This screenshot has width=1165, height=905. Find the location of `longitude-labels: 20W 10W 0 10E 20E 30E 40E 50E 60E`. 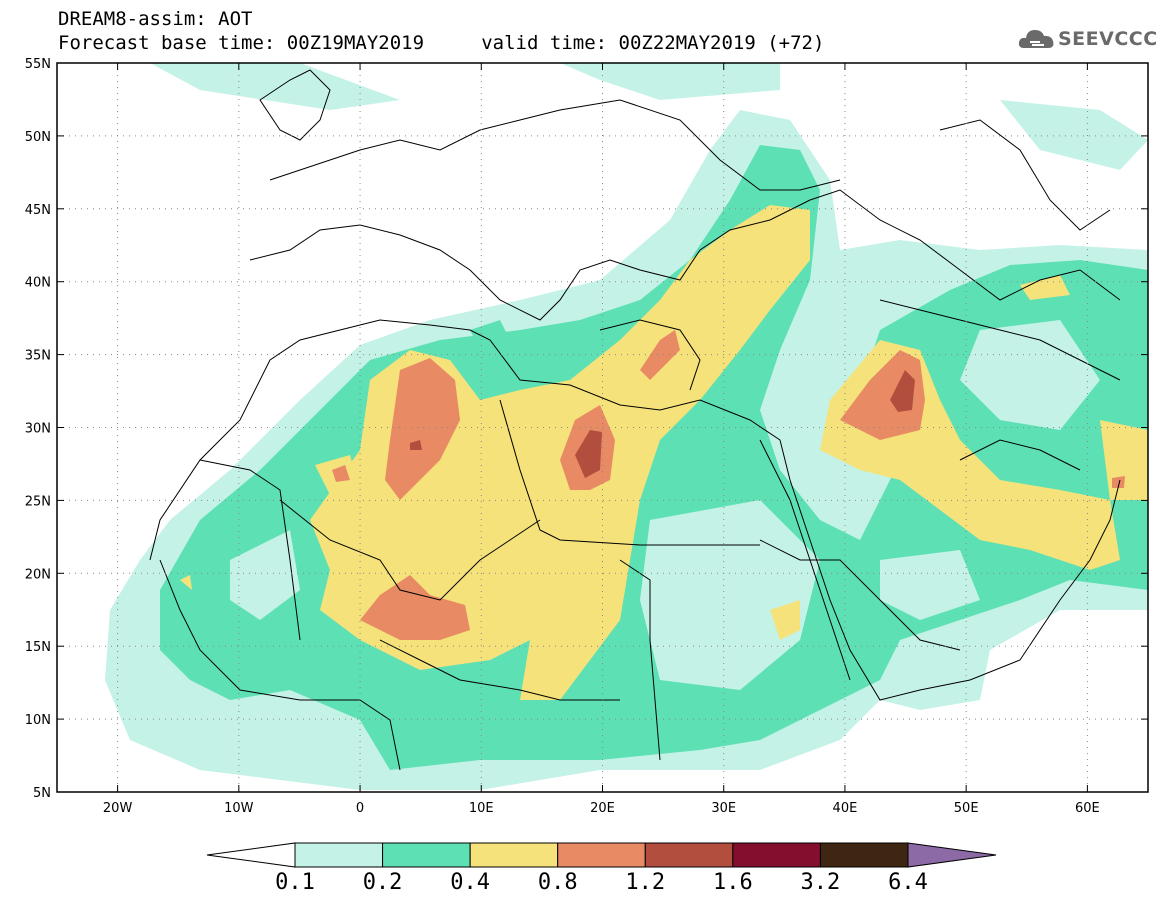

longitude-labels: 20W 10W 0 10E 20E 30E 40E 50E 60E is located at coordinates (601, 808).